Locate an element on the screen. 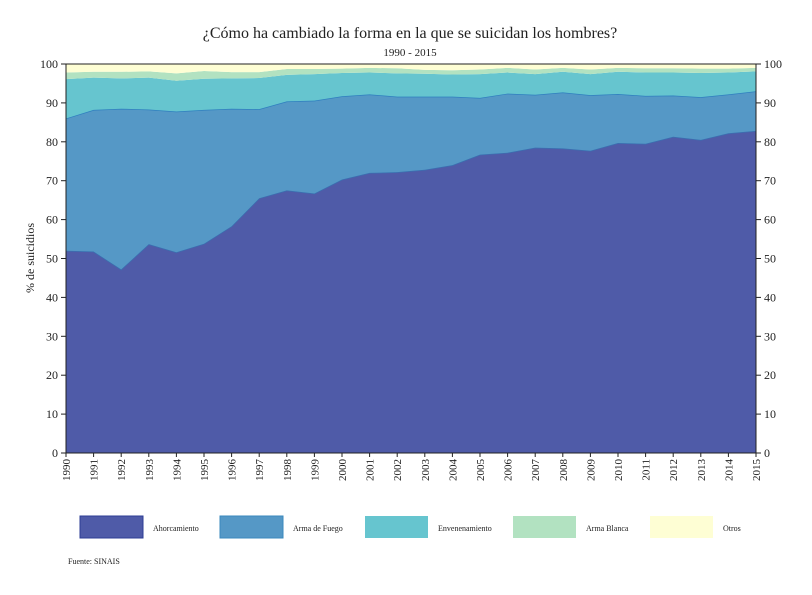 The image size is (812, 595). x-tick-label: 1992 is located at coordinates (122, 470).